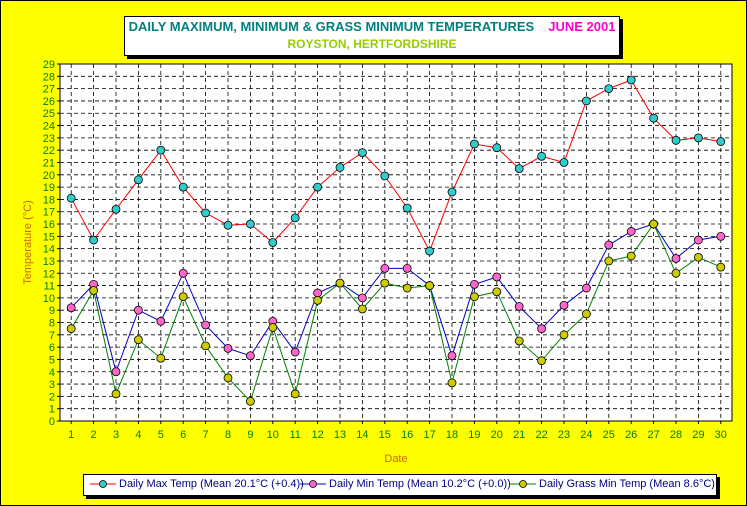  I want to click on y-tick-label: 17, so click(49, 213).